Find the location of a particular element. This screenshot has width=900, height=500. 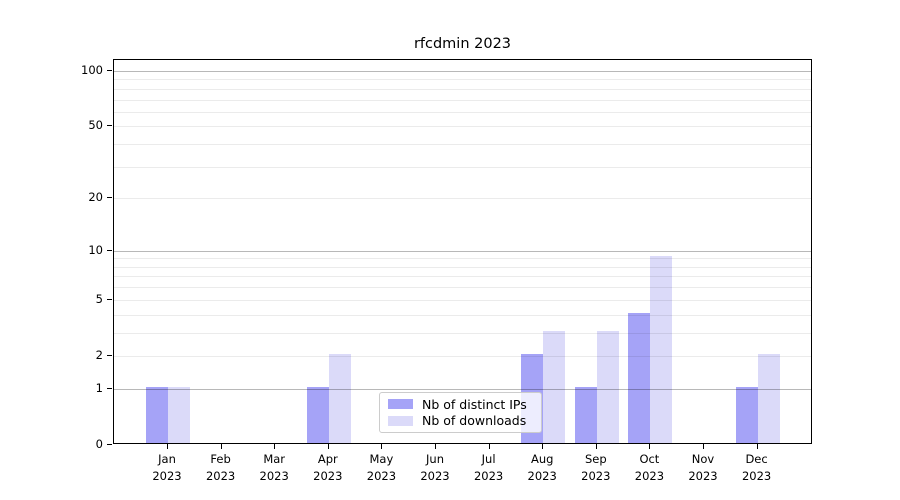

x-axis-tick-label-feb: Feb 2023 is located at coordinates (220, 467).